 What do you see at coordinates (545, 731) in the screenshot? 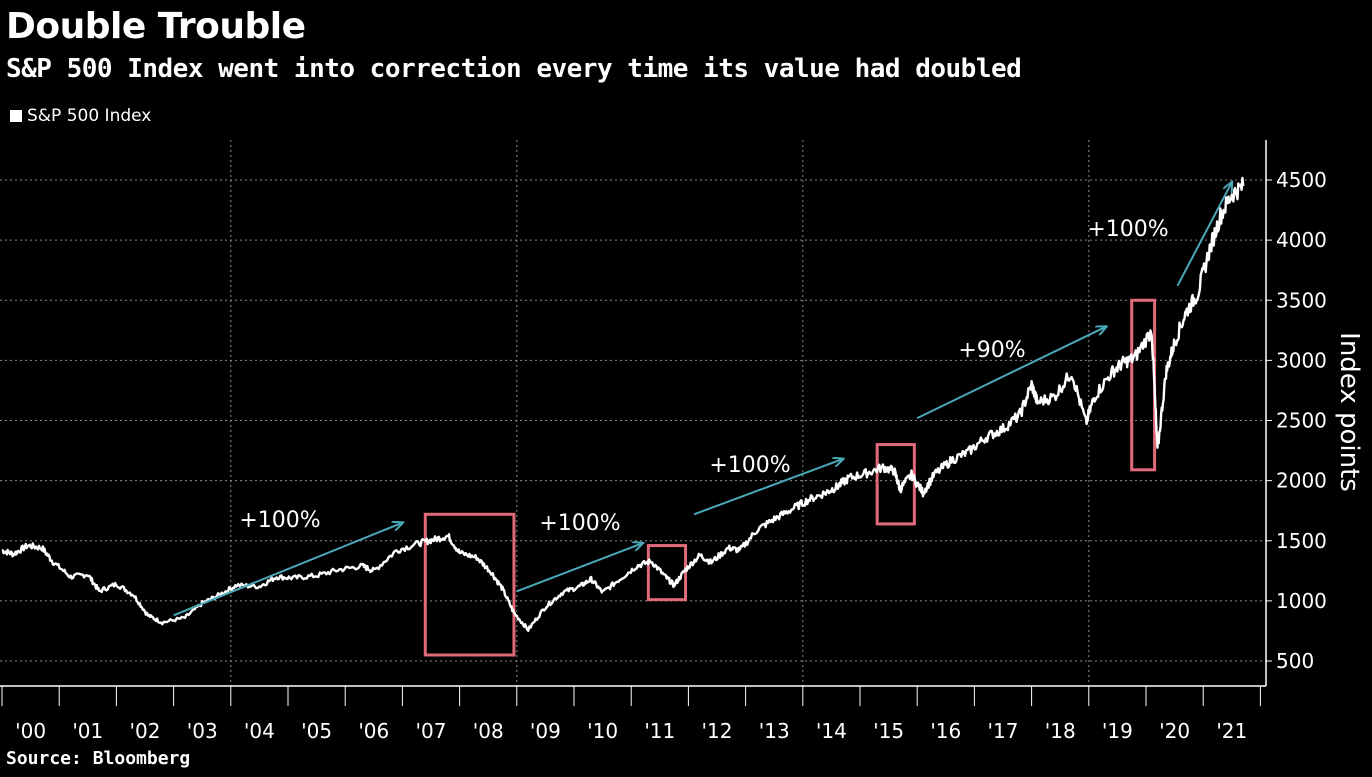
I see `x-tick-label: '09` at bounding box center [545, 731].